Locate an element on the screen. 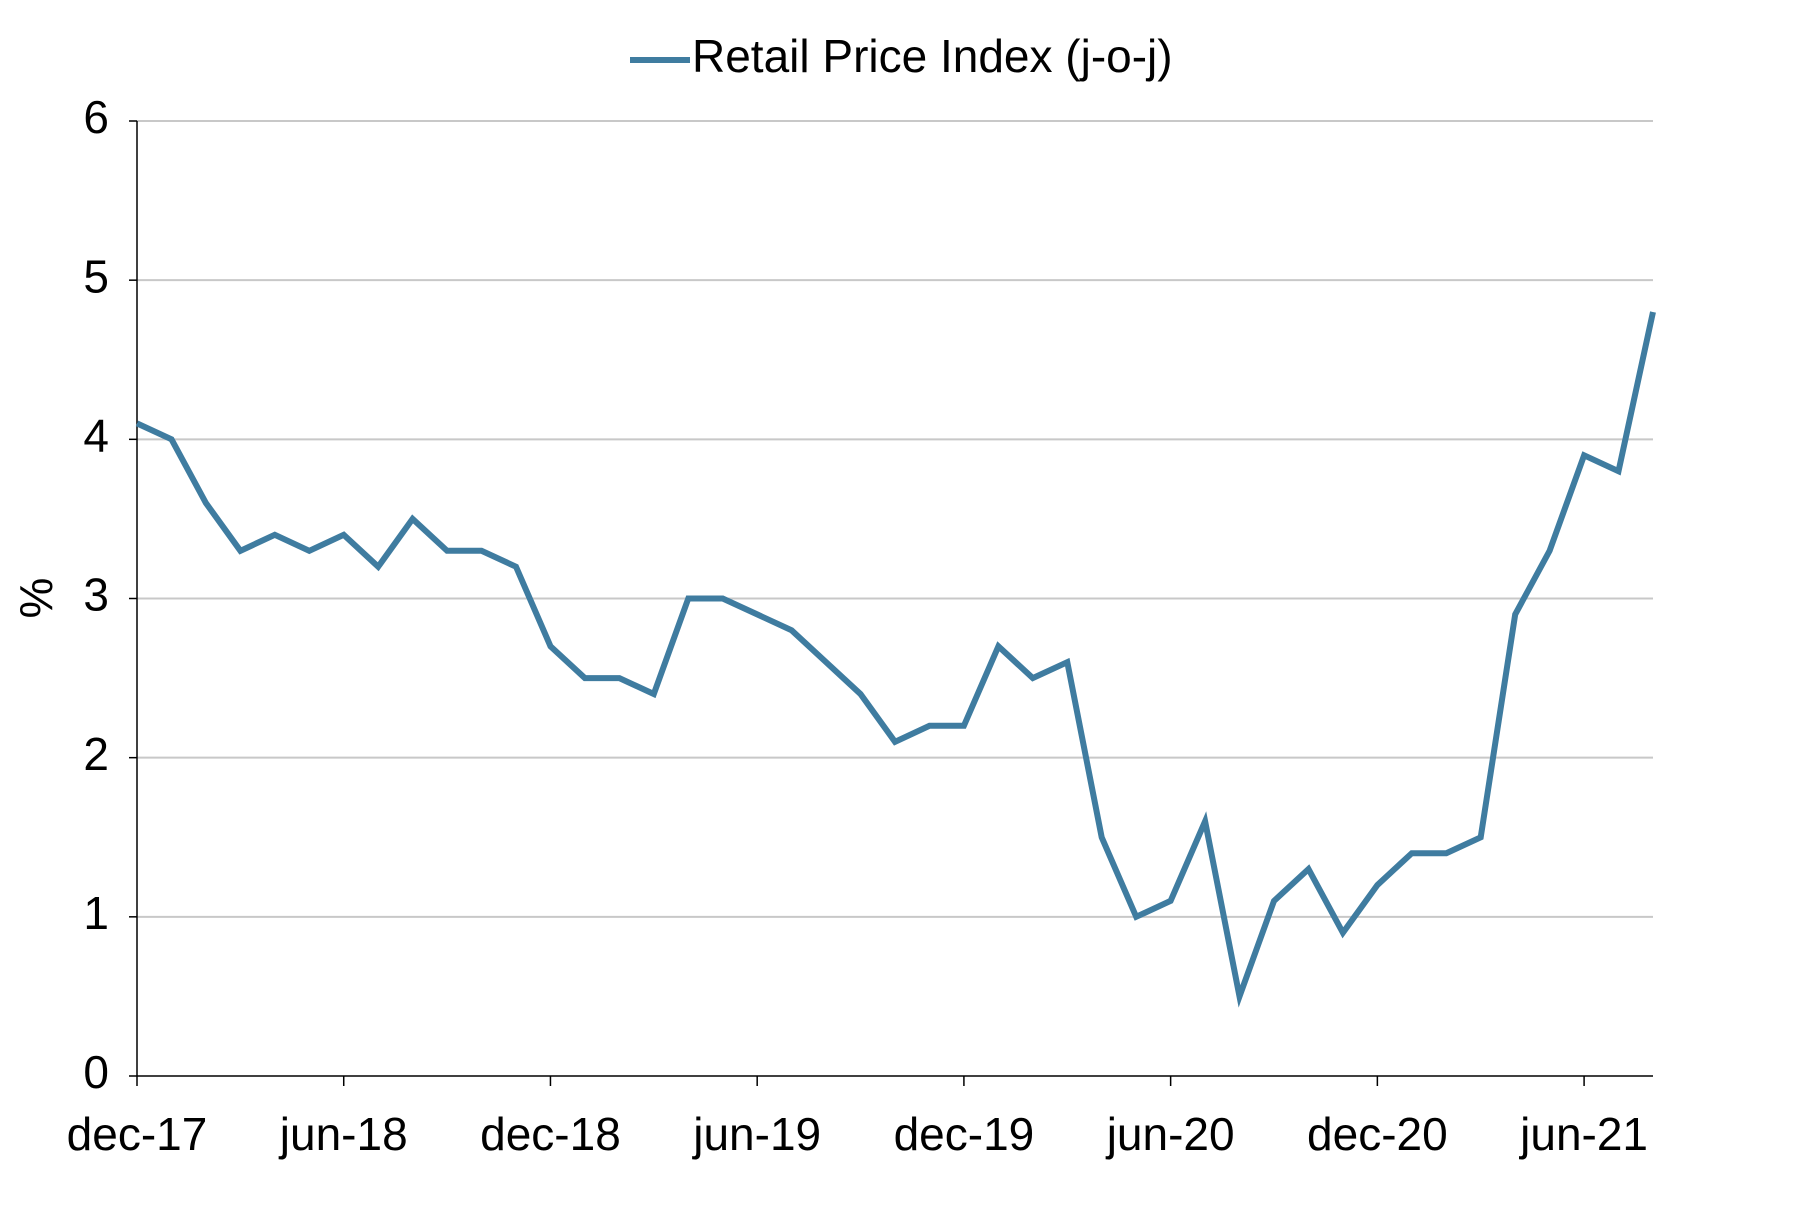 The height and width of the screenshot is (1209, 1806). y-tick-label: 4 is located at coordinates (96, 435).